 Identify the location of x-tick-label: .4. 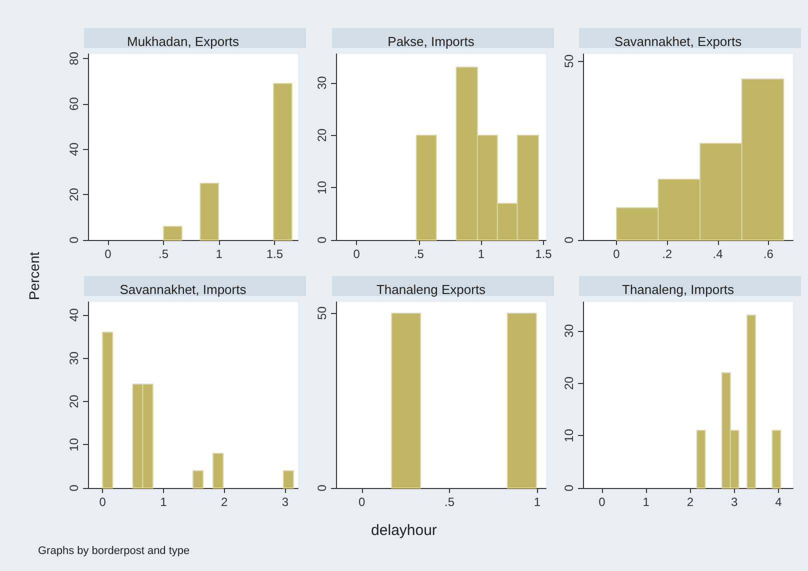
(718, 254).